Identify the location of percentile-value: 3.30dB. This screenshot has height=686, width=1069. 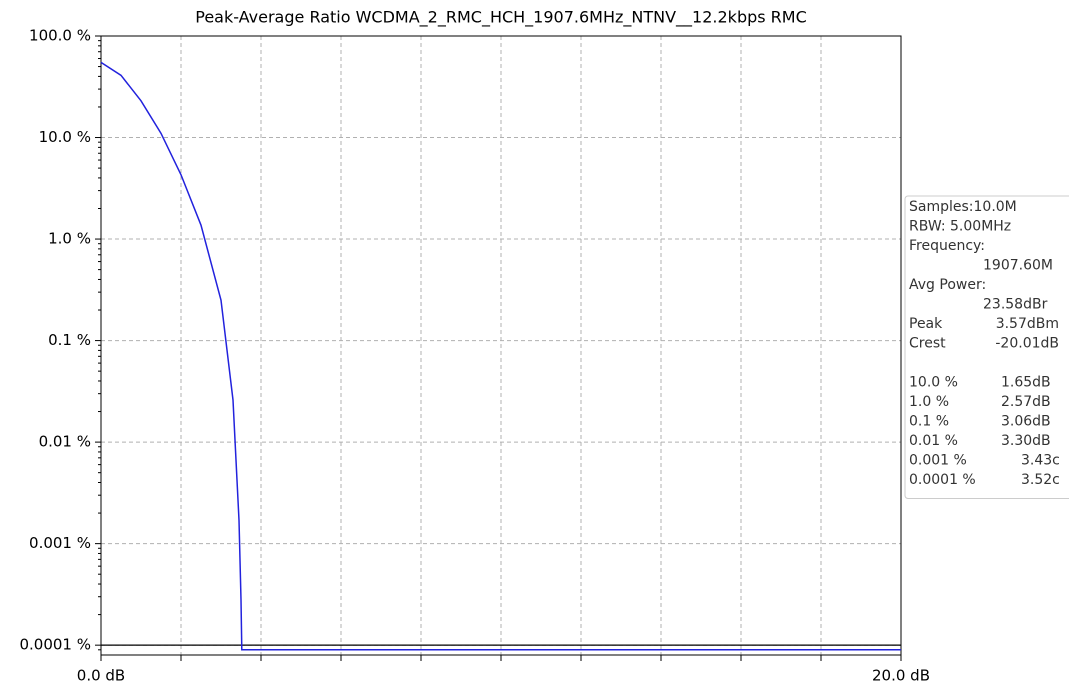
(1026, 441).